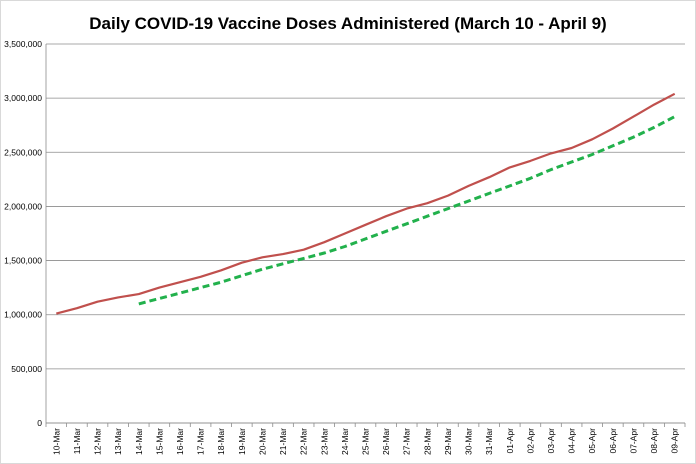  What do you see at coordinates (77, 441) in the screenshot?
I see `x-tick-label: 11-Mar` at bounding box center [77, 441].